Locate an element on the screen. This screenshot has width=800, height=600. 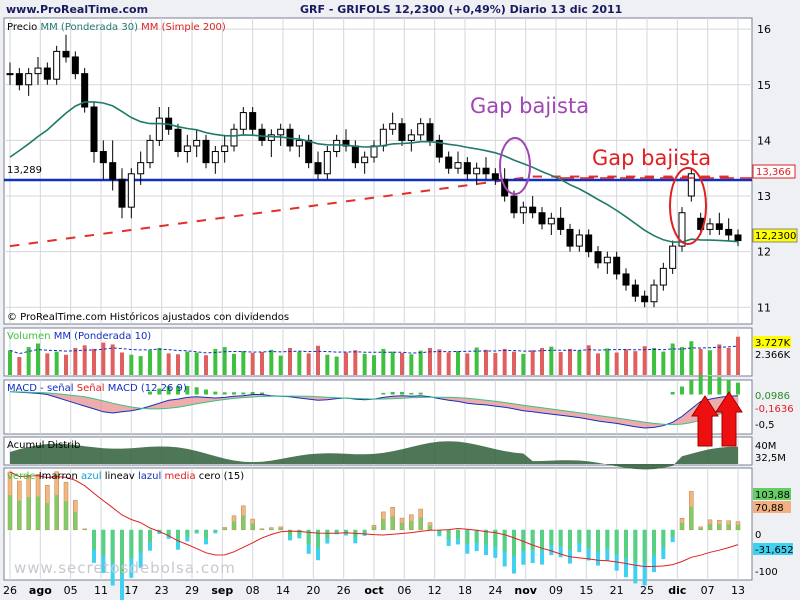
imarron-label-1: 103,88 is located at coordinates (772, 495).